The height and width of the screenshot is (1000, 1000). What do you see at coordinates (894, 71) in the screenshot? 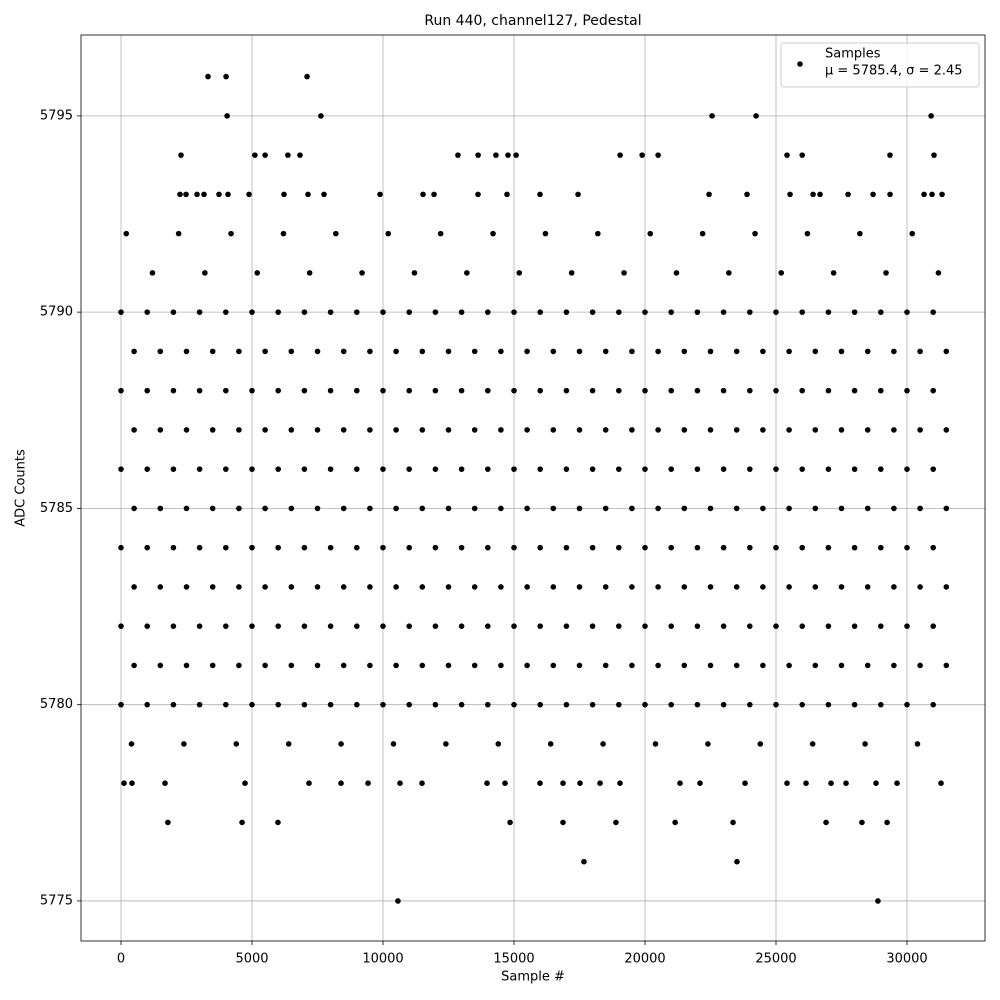
I see `legend-annotation: μ = 5785.4, σ = 2.45` at bounding box center [894, 71].